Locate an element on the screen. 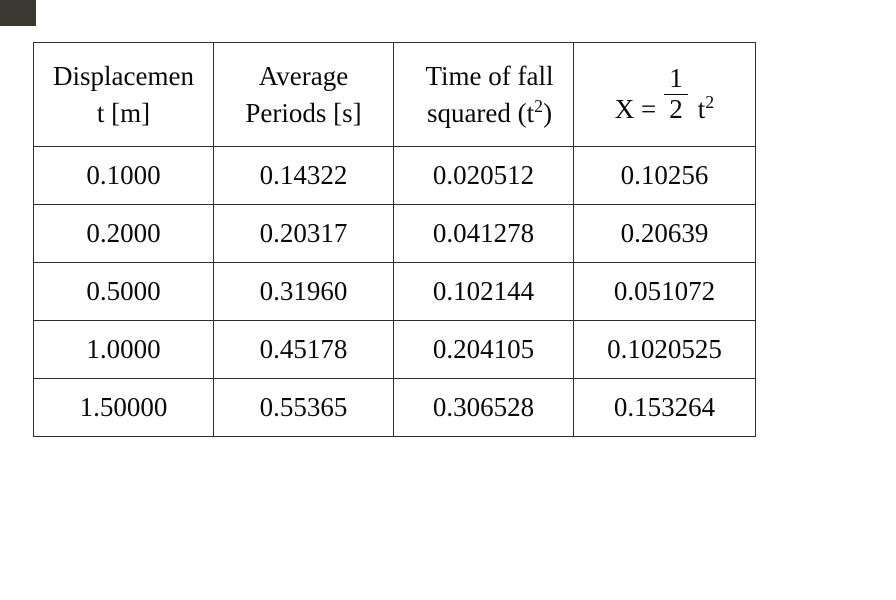 Image resolution: width=896 pixels, height=600 pixels. table-row: 1.0000 0.45178 0.204105 0.1020525 is located at coordinates (394, 349).